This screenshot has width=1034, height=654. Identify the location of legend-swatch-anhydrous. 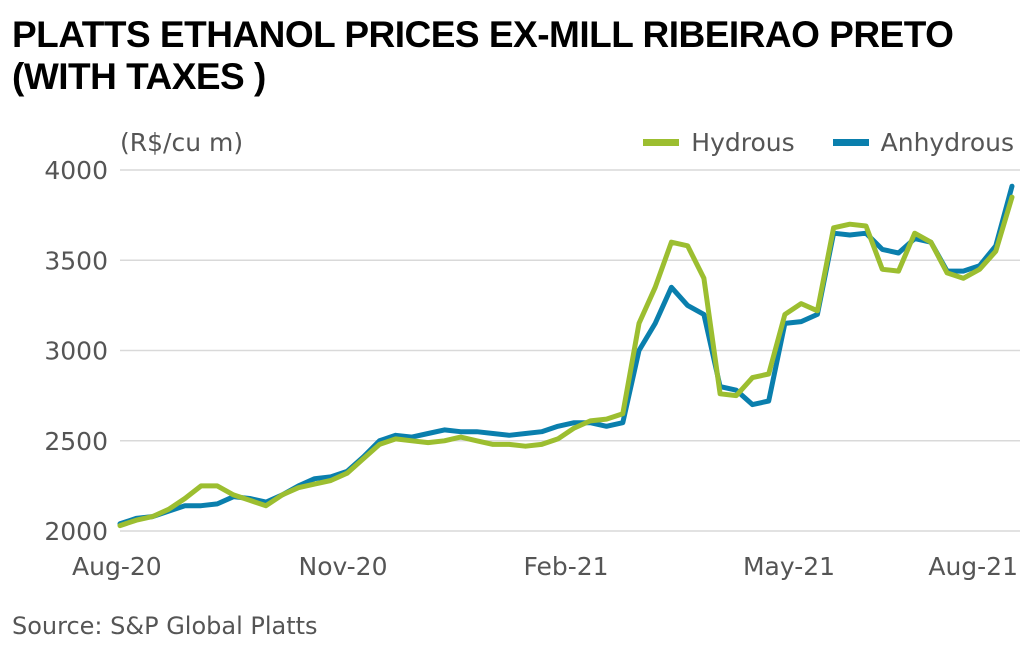
(850, 142).